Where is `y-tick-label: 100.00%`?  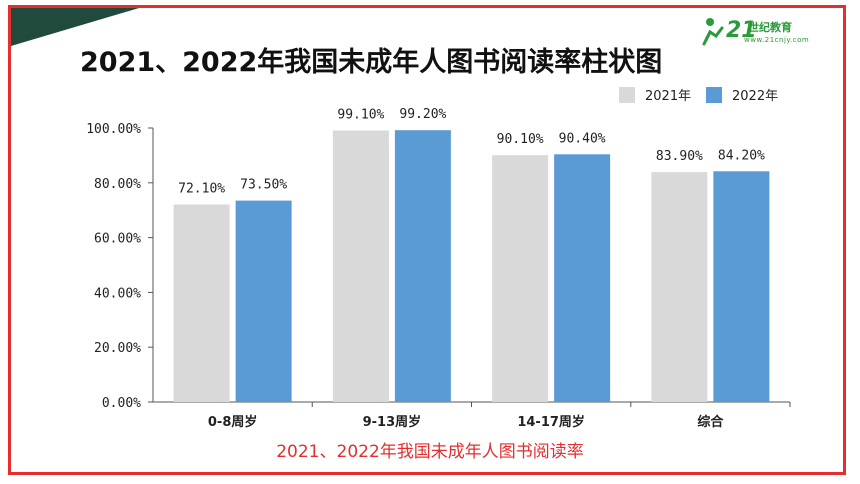
y-tick-label: 100.00% is located at coordinates (113, 129).